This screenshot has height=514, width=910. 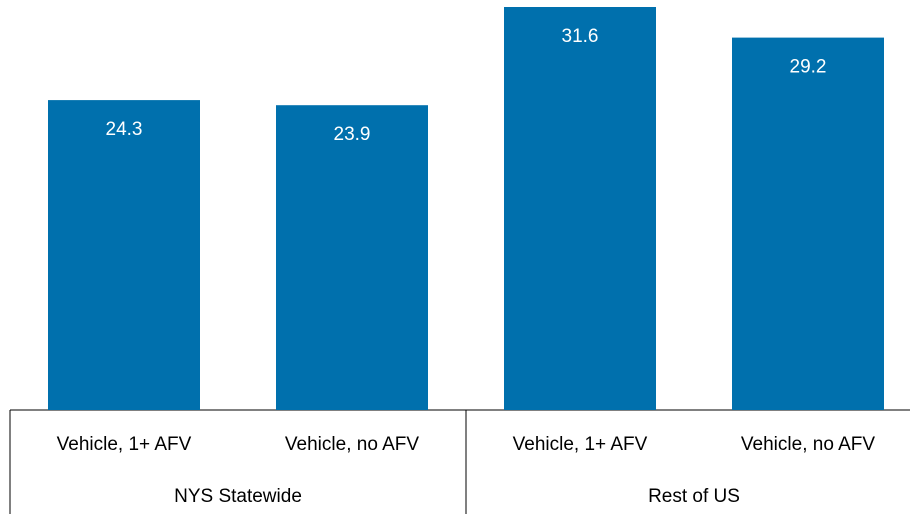 I want to click on value-label: 24.3, so click(x=124, y=129).